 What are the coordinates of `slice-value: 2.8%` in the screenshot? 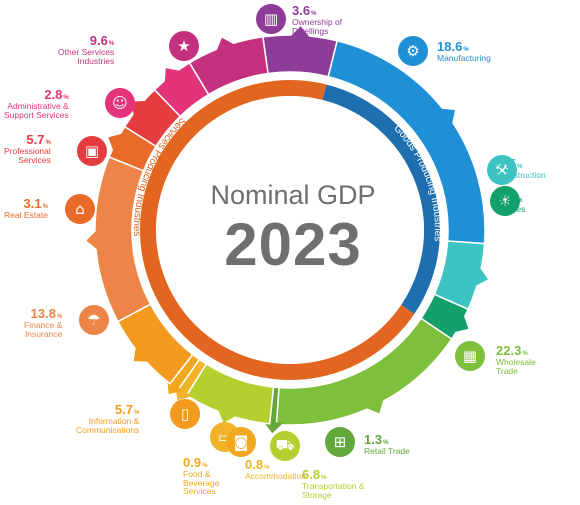 It's located at (56, 94).